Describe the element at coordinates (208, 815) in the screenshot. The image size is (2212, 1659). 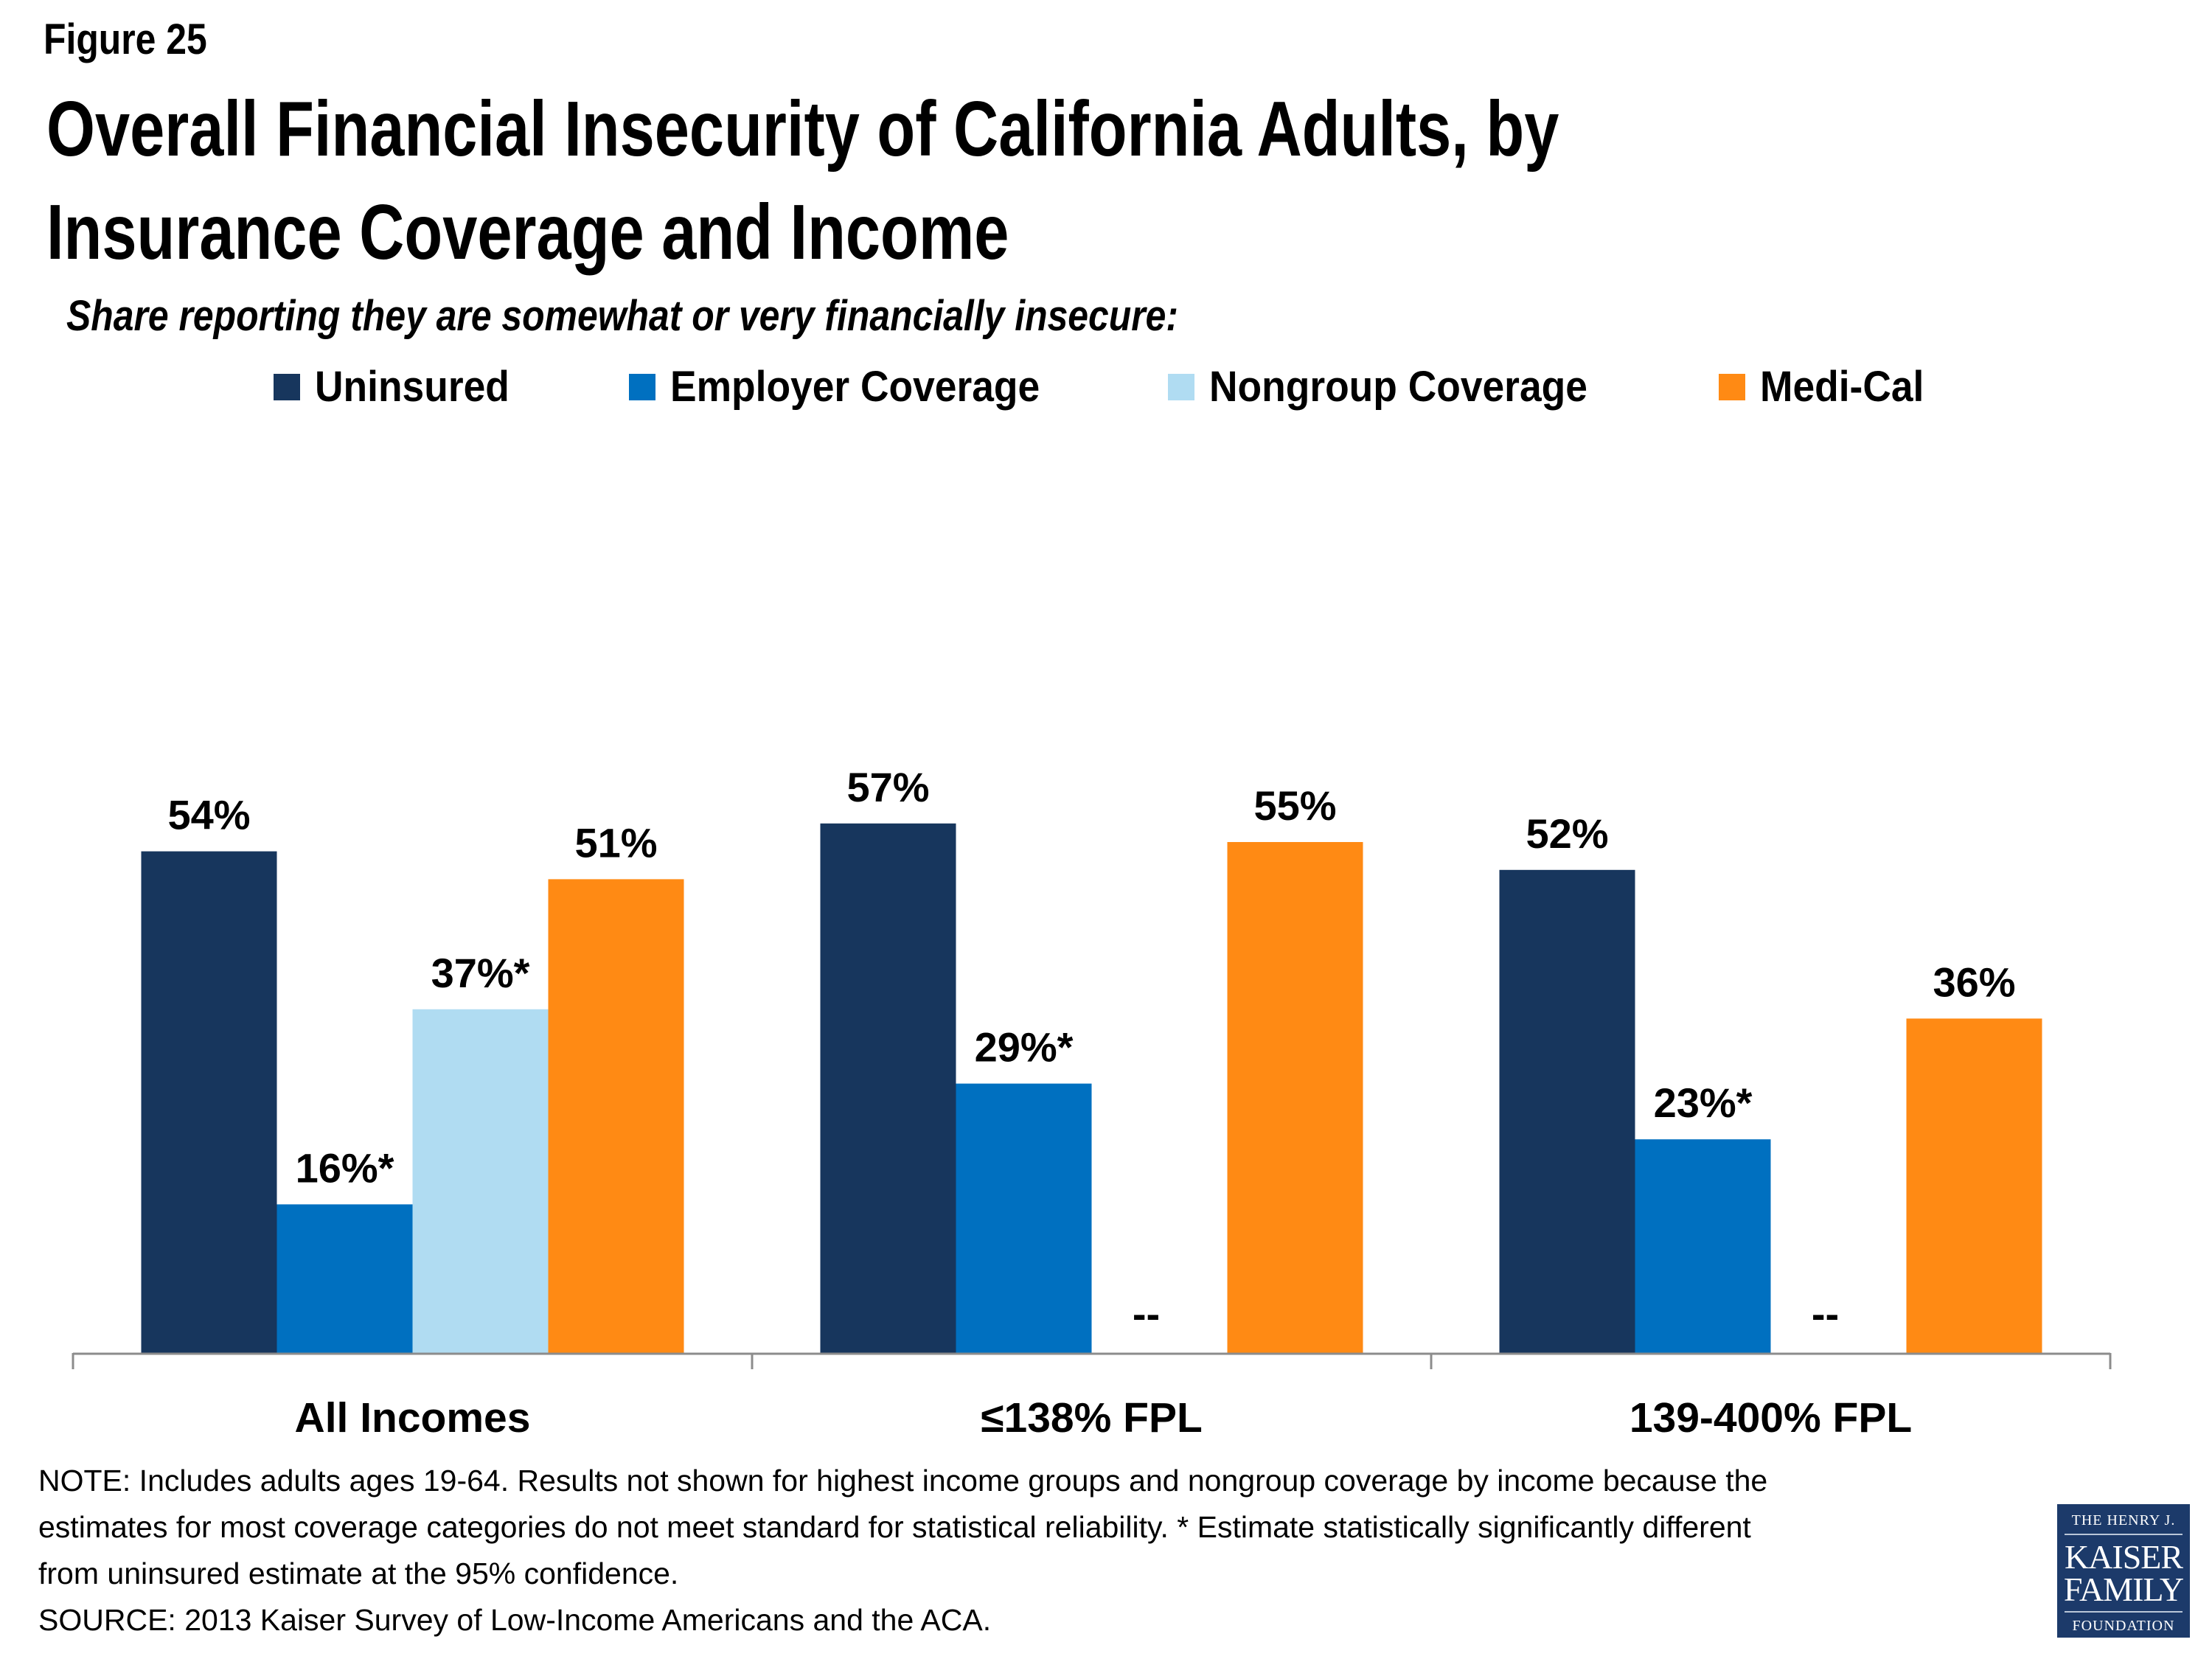
I see `data-label: 54%` at that location.